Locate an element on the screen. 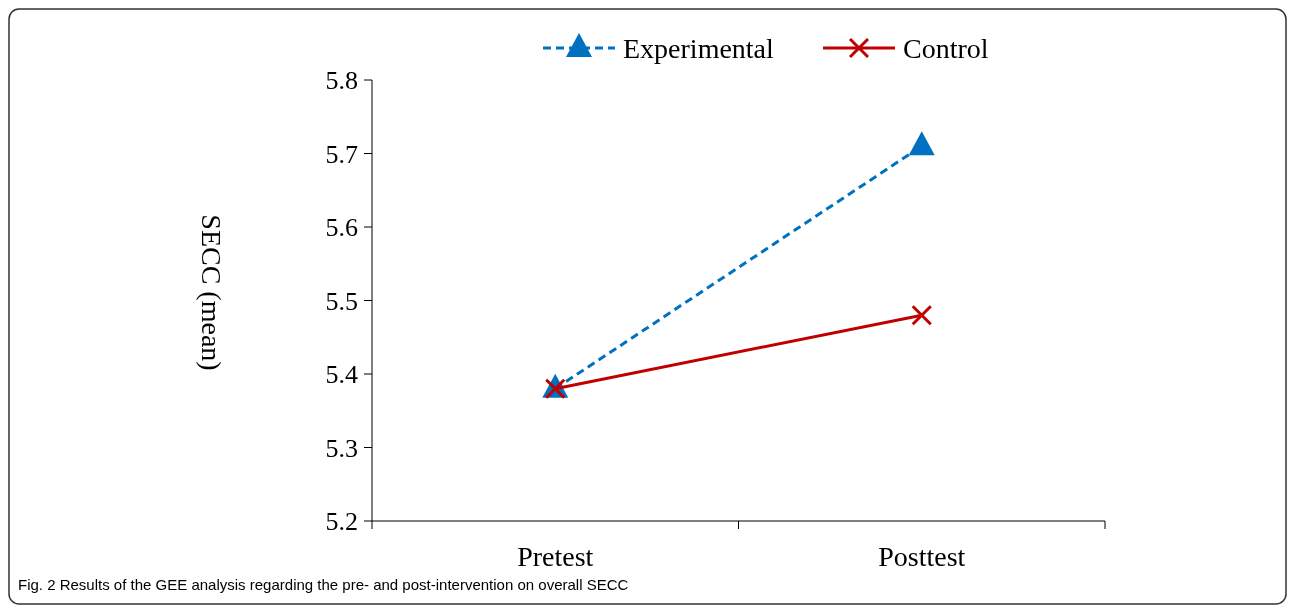 Image resolution: width=1295 pixels, height=613 pixels. point is located at coordinates (922, 315).